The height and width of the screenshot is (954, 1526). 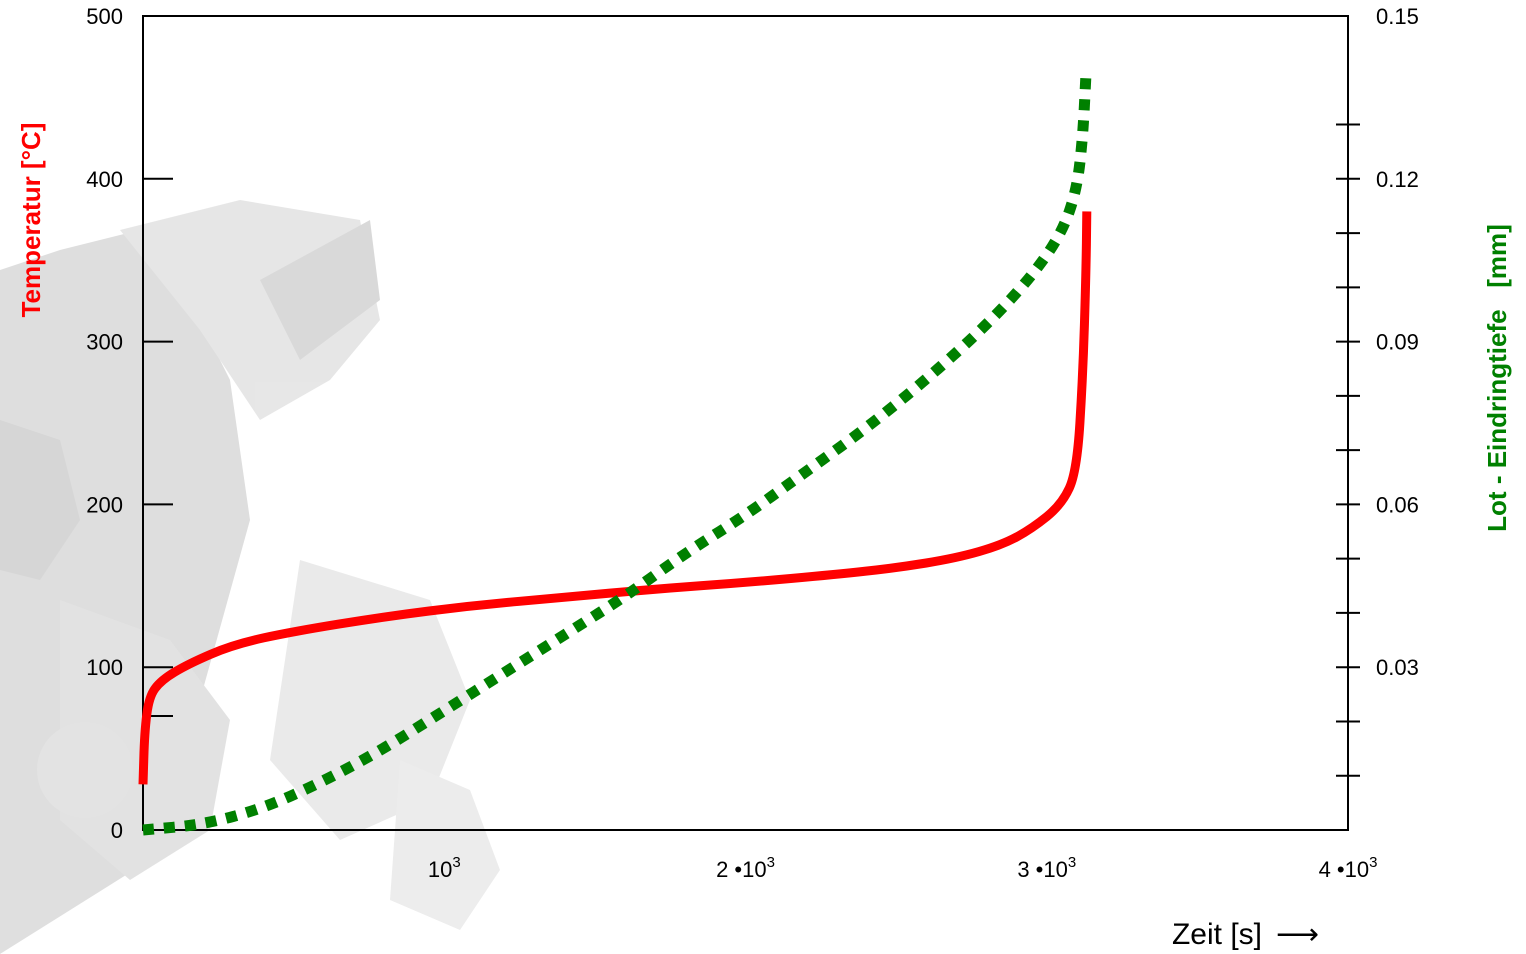 I want to click on x-tick-label: 103, so click(x=444, y=868).